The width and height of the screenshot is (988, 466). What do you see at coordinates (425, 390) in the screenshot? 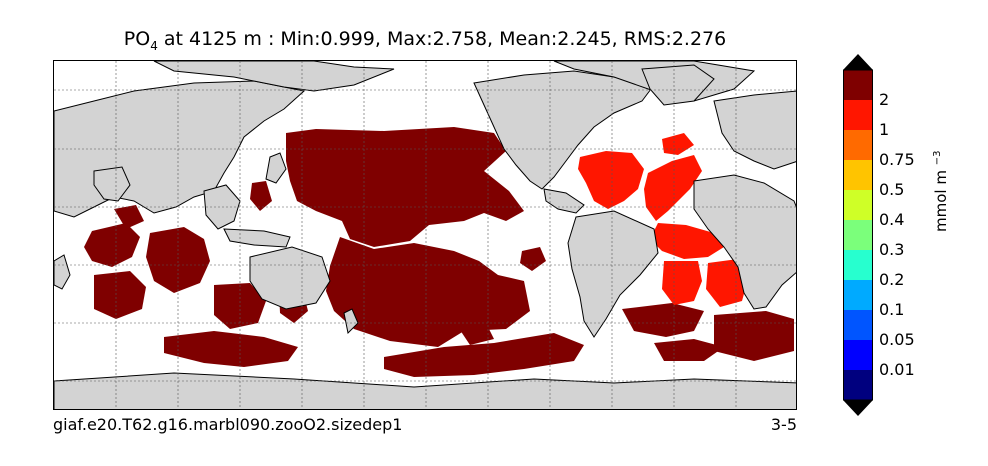
I see `antarctica` at bounding box center [425, 390].